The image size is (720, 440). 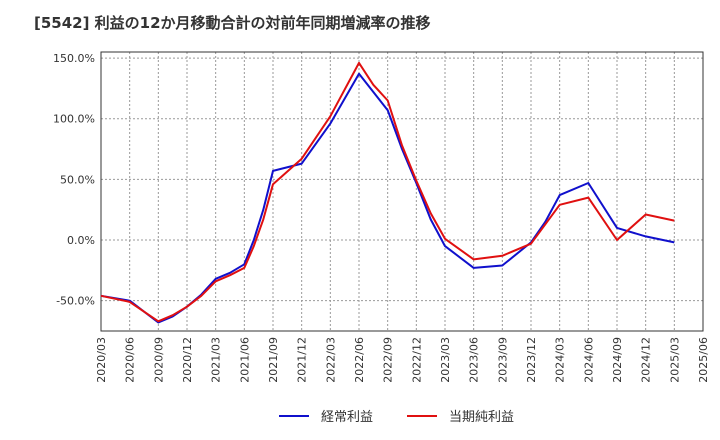 I want to click on x-tick-label: 2020/09, so click(x=158, y=360).